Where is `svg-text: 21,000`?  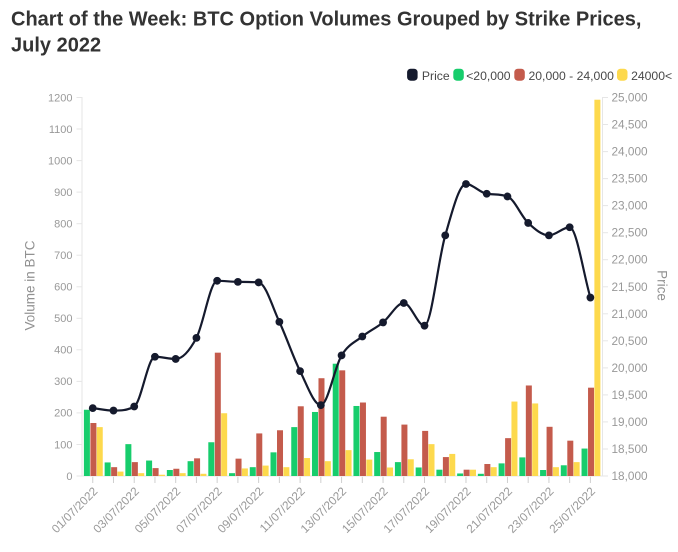
svg-text: 21,000 is located at coordinates (630, 314).